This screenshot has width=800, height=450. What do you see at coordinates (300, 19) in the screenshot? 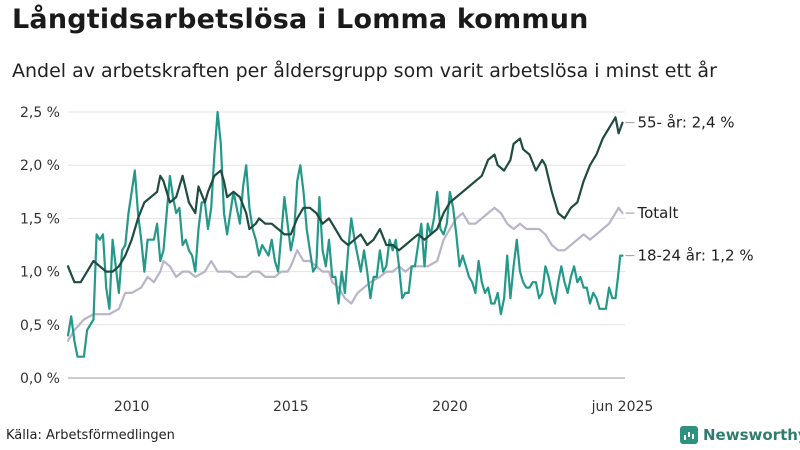
I see `chart-title: Långtidsarbetslösa i Lomma kommun` at bounding box center [300, 19].